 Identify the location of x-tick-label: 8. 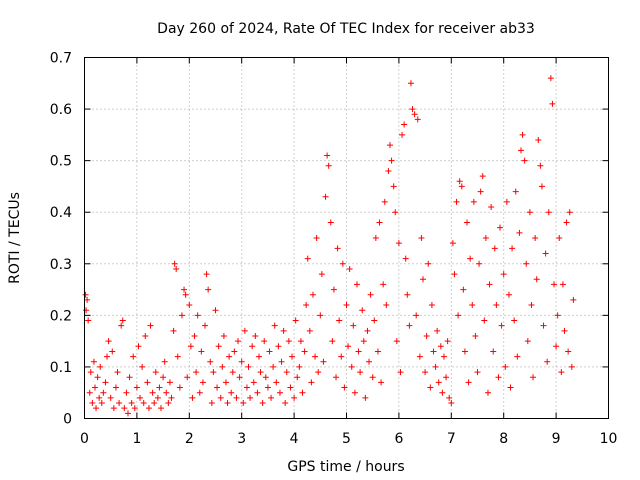
(503, 439).